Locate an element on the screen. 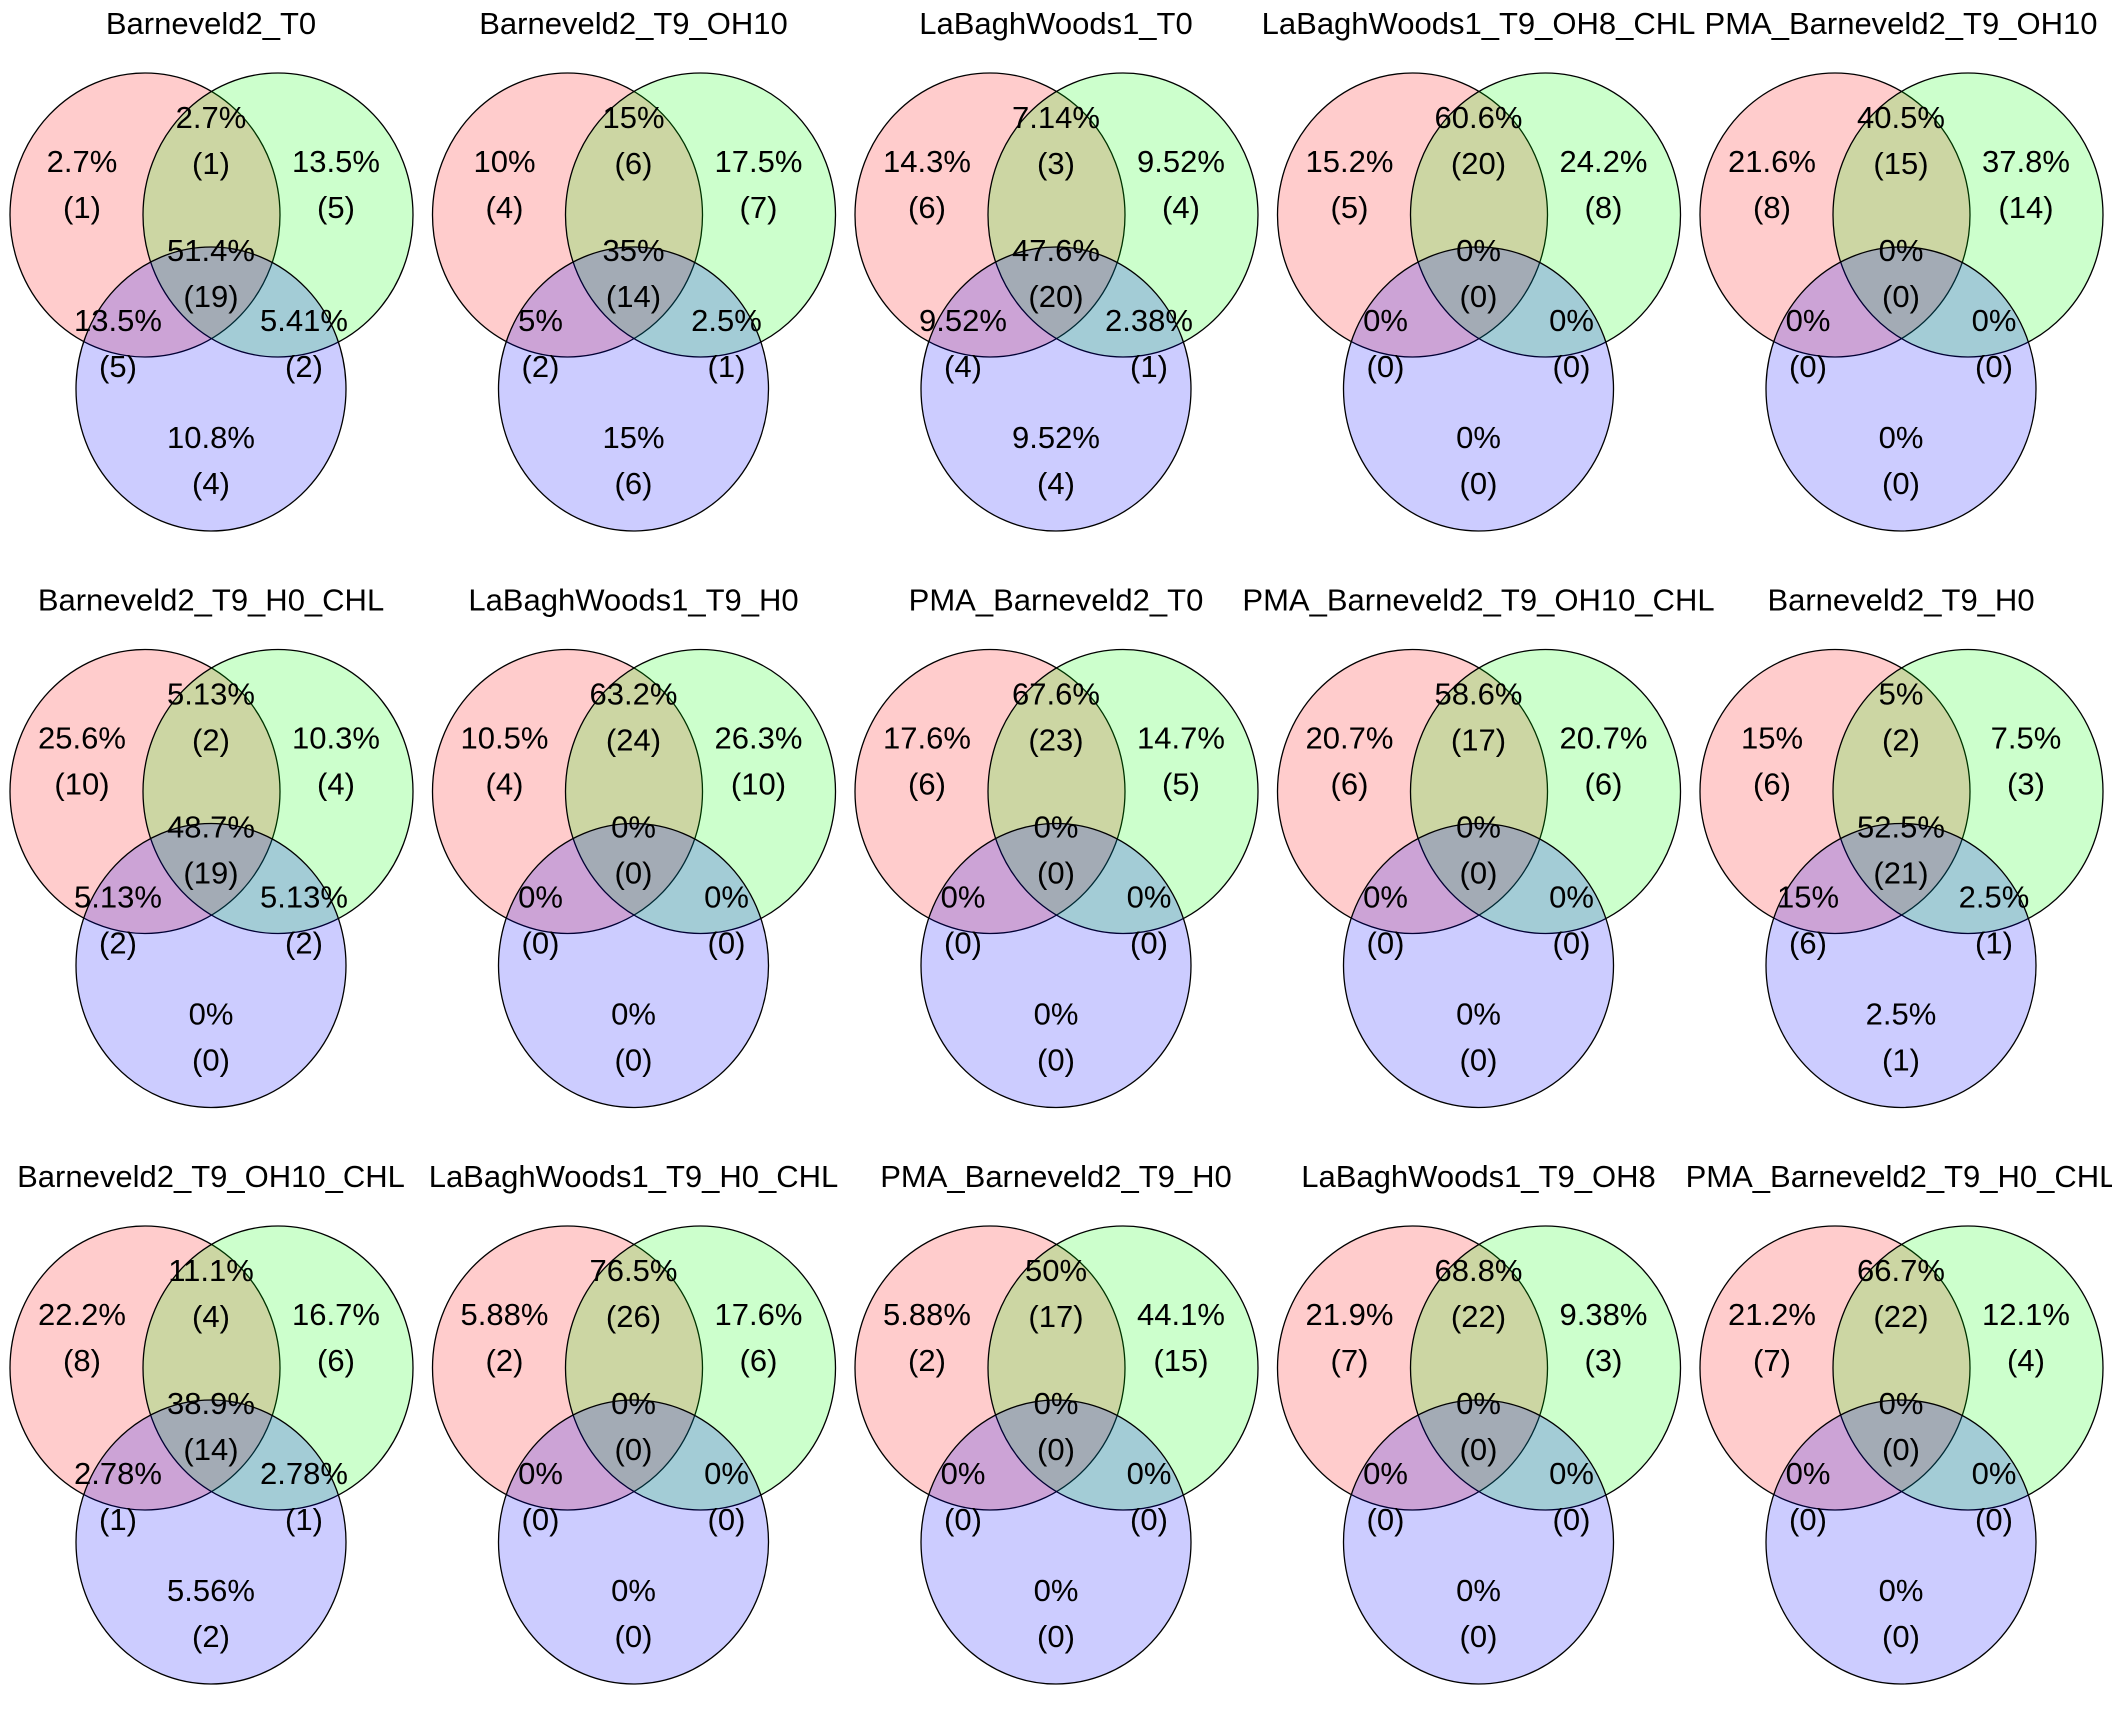 The width and height of the screenshot is (2112, 1728). panel-title: PMA_Barneveld2_T9_H0 is located at coordinates (1056, 1176).